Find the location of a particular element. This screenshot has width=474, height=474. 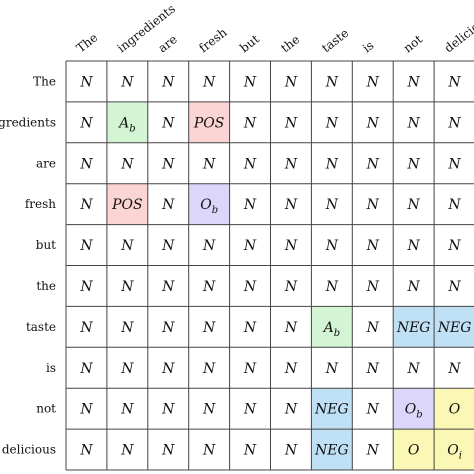

grid-cell: Ab is located at coordinates (332, 327).